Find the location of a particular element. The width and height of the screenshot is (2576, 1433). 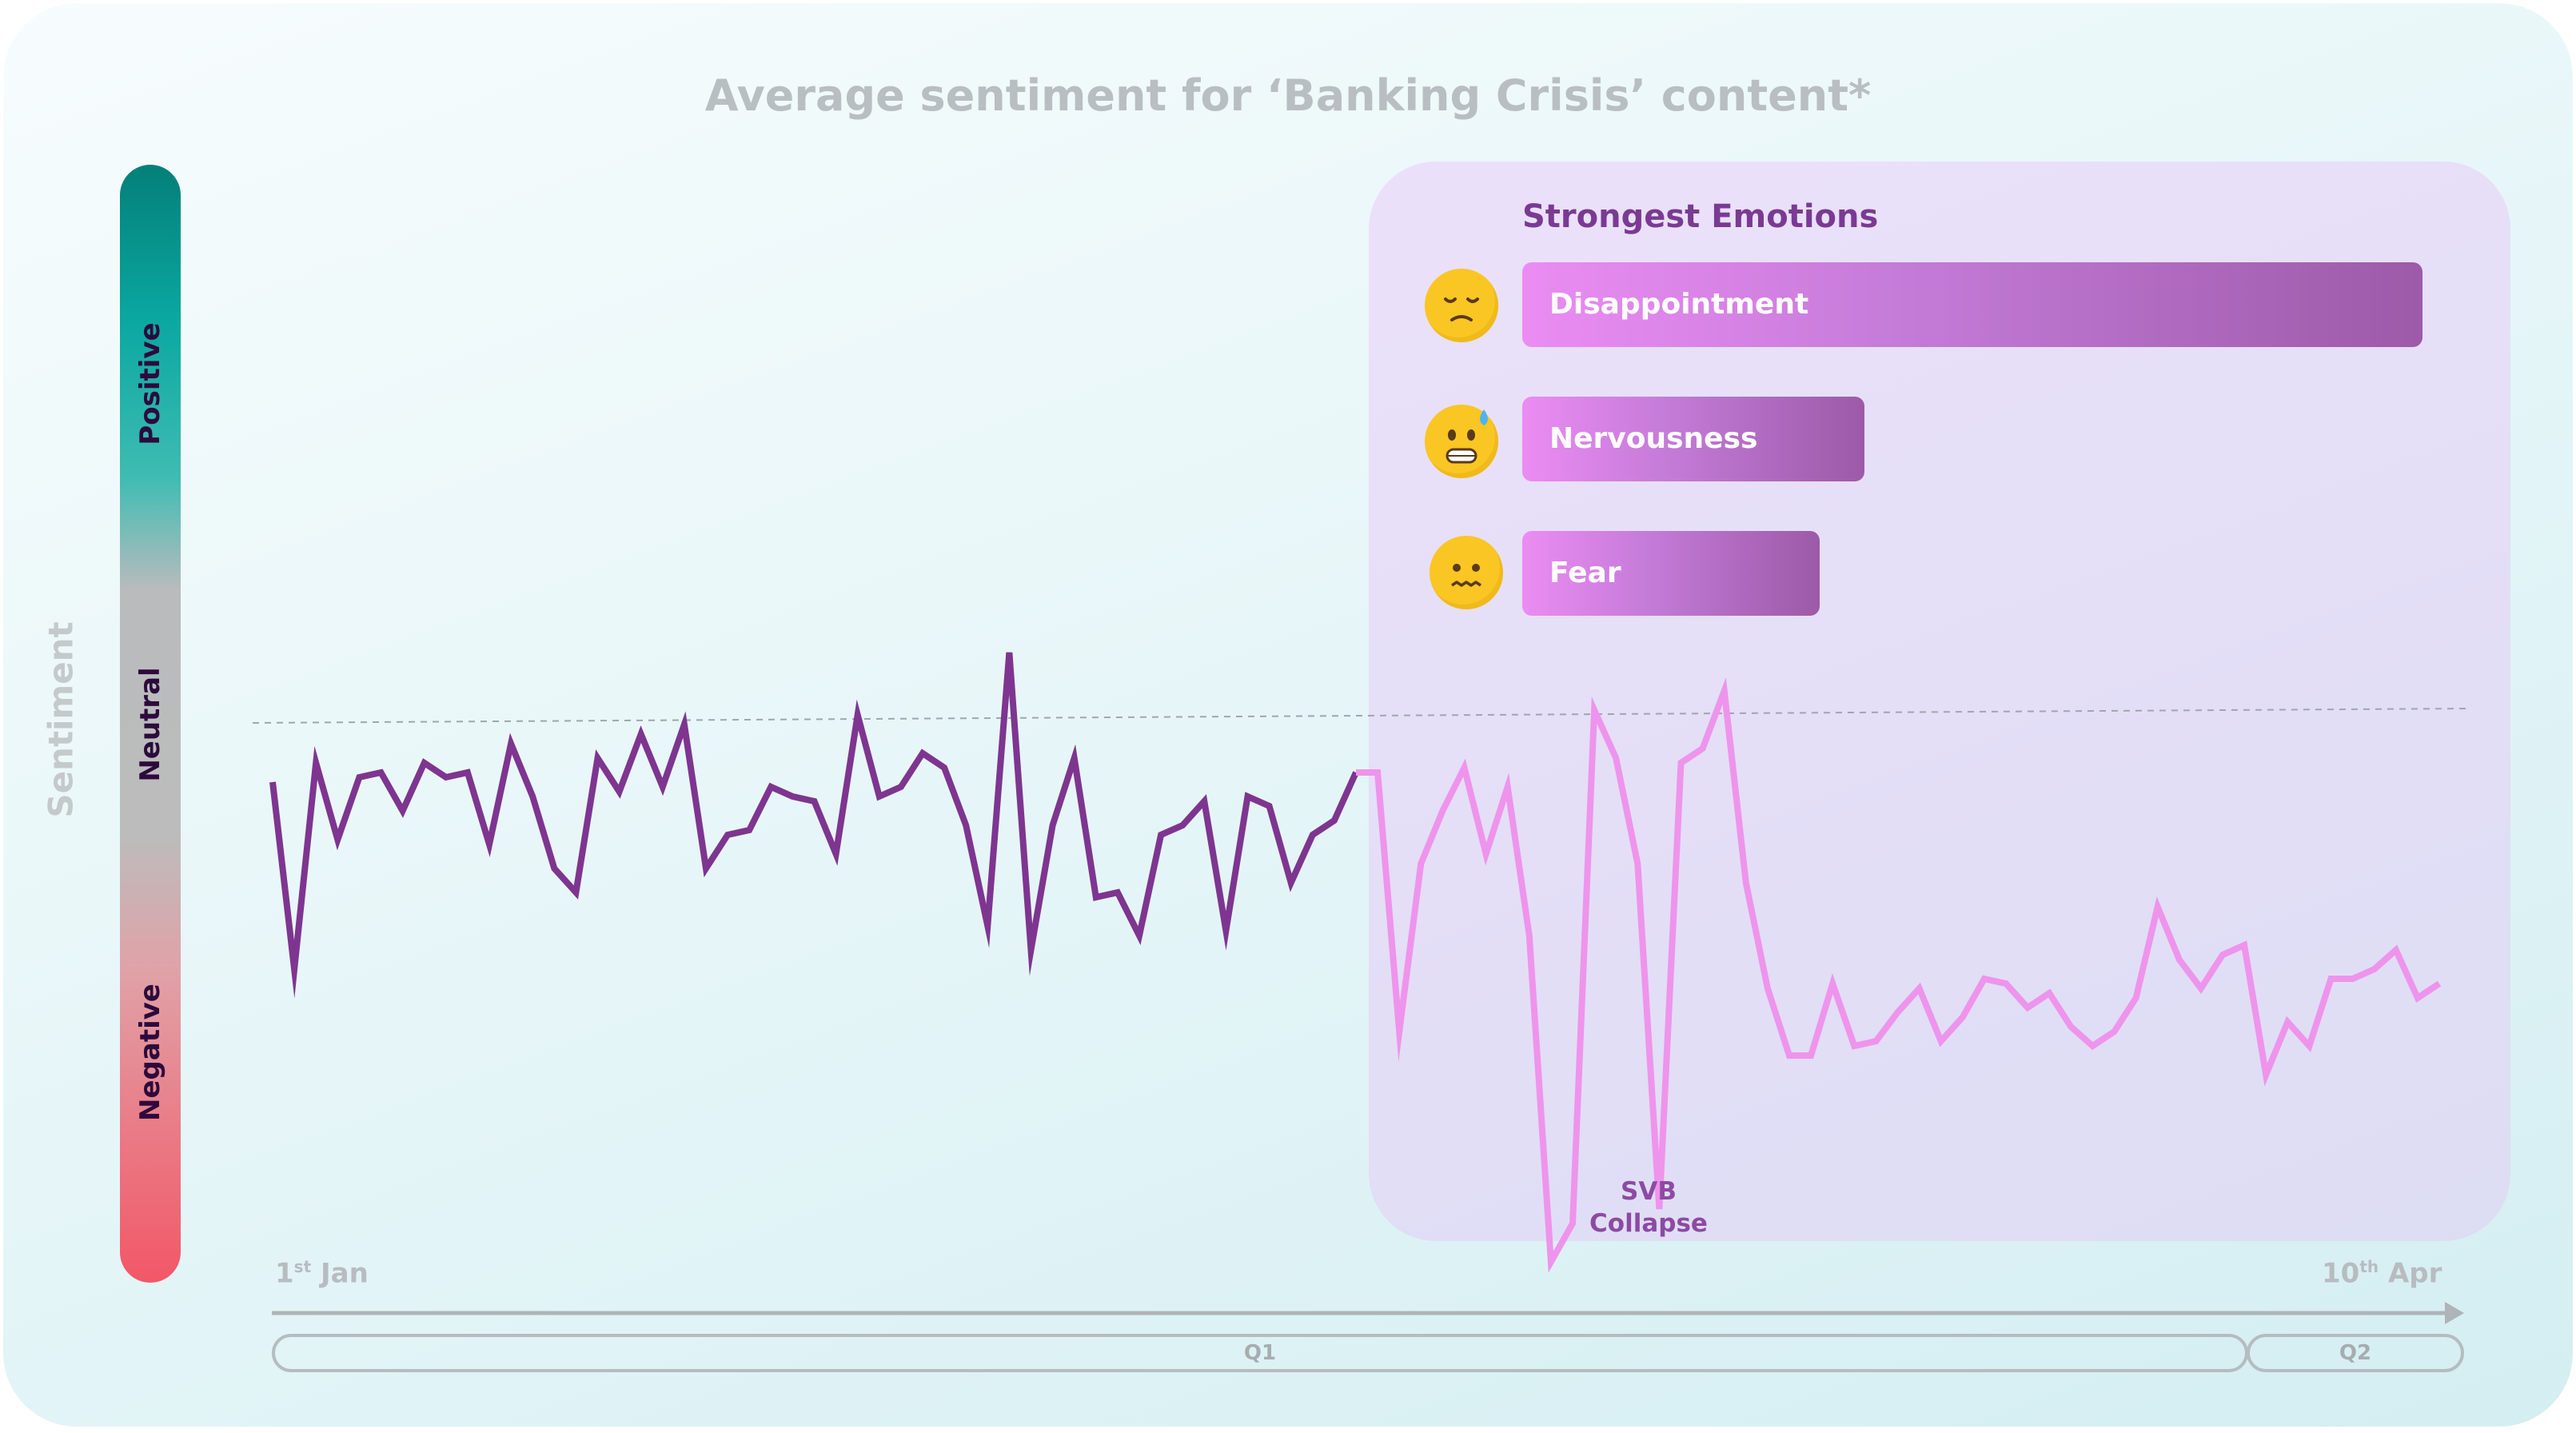

emotion-label: Disappointment is located at coordinates (1679, 304).